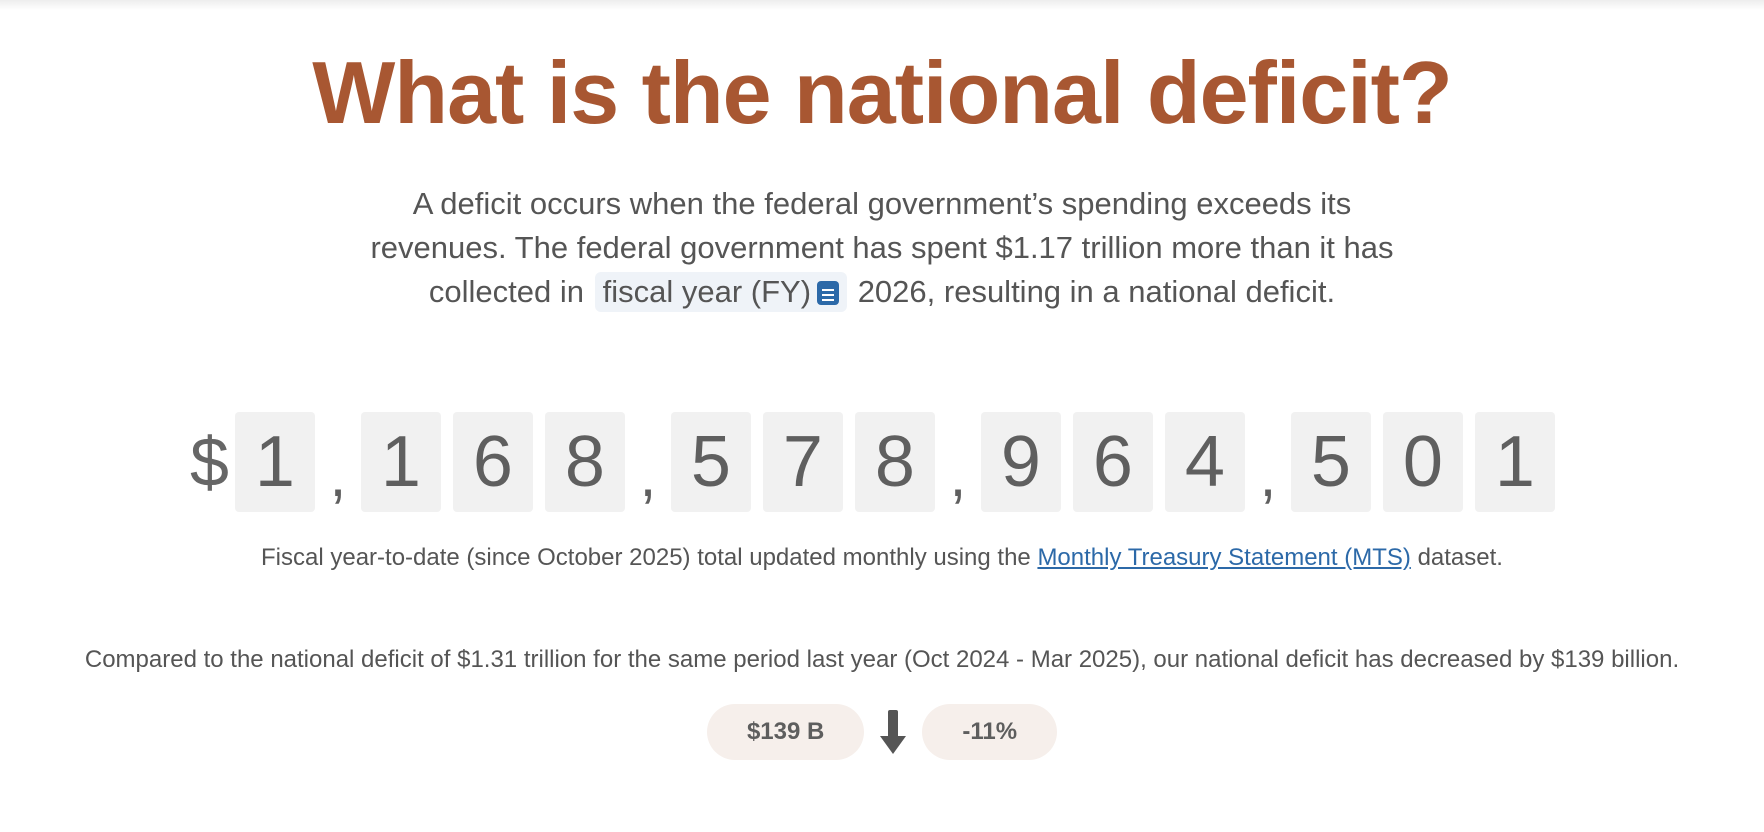 Image resolution: width=1764 pixels, height=832 pixels. What do you see at coordinates (802, 462) in the screenshot?
I see `counter-digit: 7` at bounding box center [802, 462].